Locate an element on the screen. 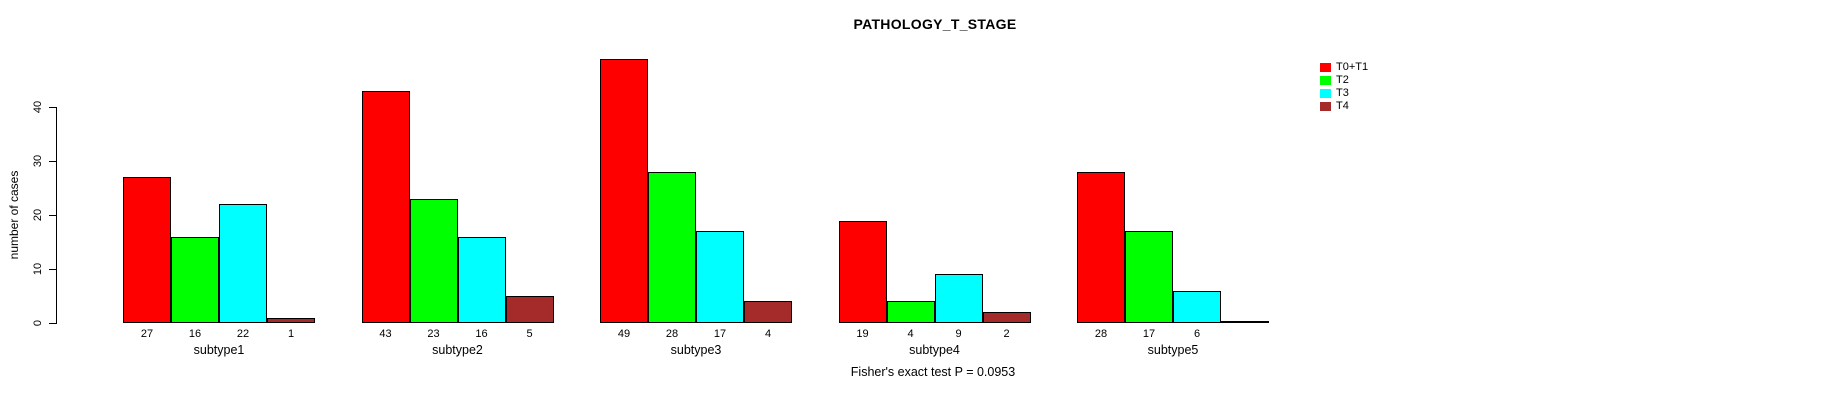  bar-value-label: 2 is located at coordinates (1006, 334).